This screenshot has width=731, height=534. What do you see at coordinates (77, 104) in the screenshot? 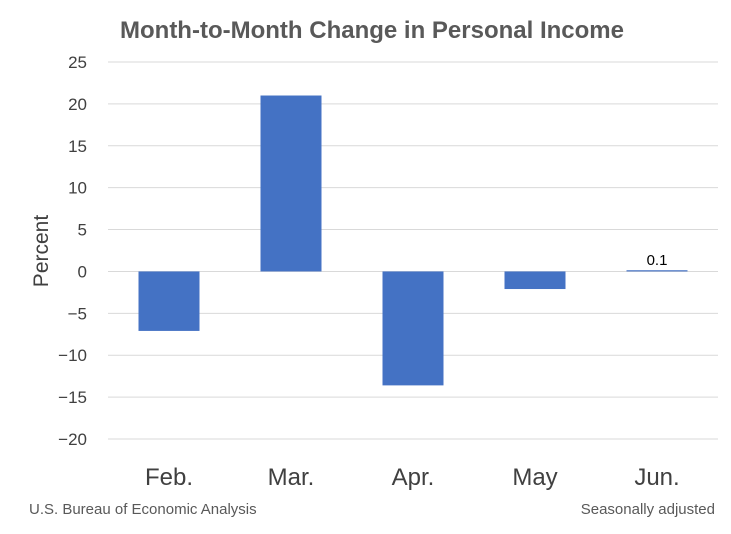
I see `y-tick-label: 20` at bounding box center [77, 104].